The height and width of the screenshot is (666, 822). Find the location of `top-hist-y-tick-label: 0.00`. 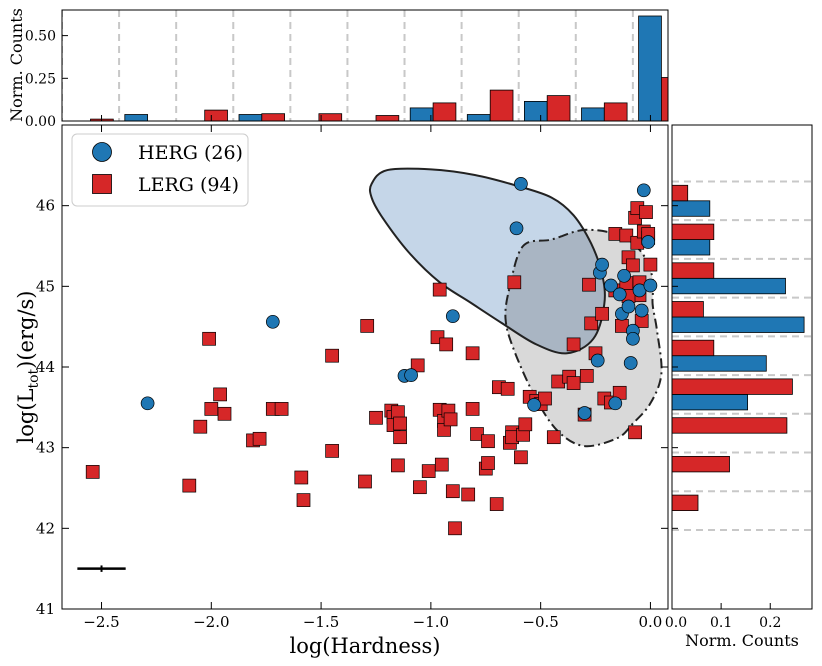

top-hist-y-tick-label: 0.00 is located at coordinates (40, 122).